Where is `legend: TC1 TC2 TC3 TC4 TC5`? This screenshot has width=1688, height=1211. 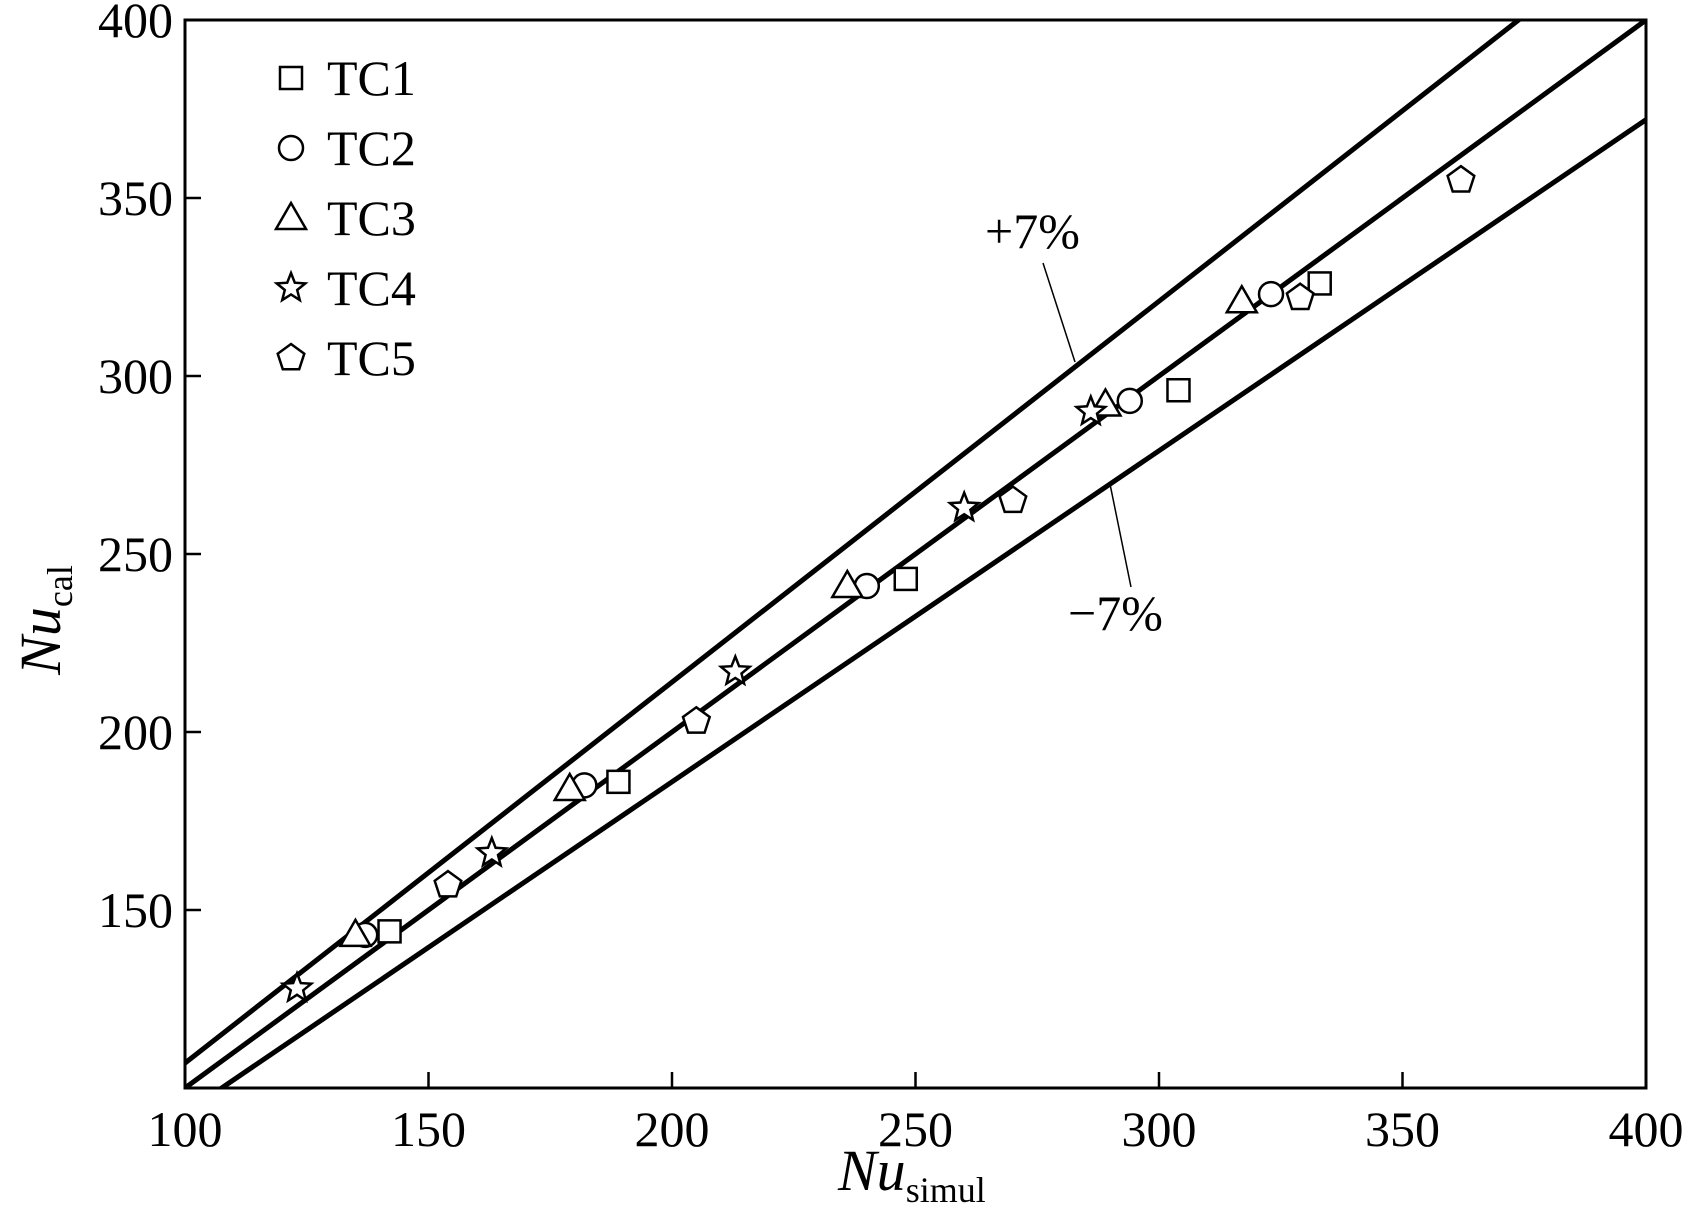
legend: TC1 TC2 TC3 TC4 TC5 is located at coordinates (344, 218).